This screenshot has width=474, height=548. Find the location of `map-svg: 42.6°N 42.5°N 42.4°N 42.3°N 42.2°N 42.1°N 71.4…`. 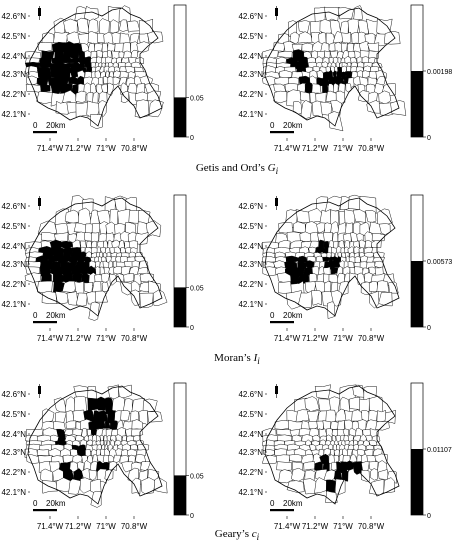

map-svg: 42.6°N 42.5°N 42.4°N 42.3°N 42.2°N 42.1°N 71.4… is located at coordinates (102, 76).